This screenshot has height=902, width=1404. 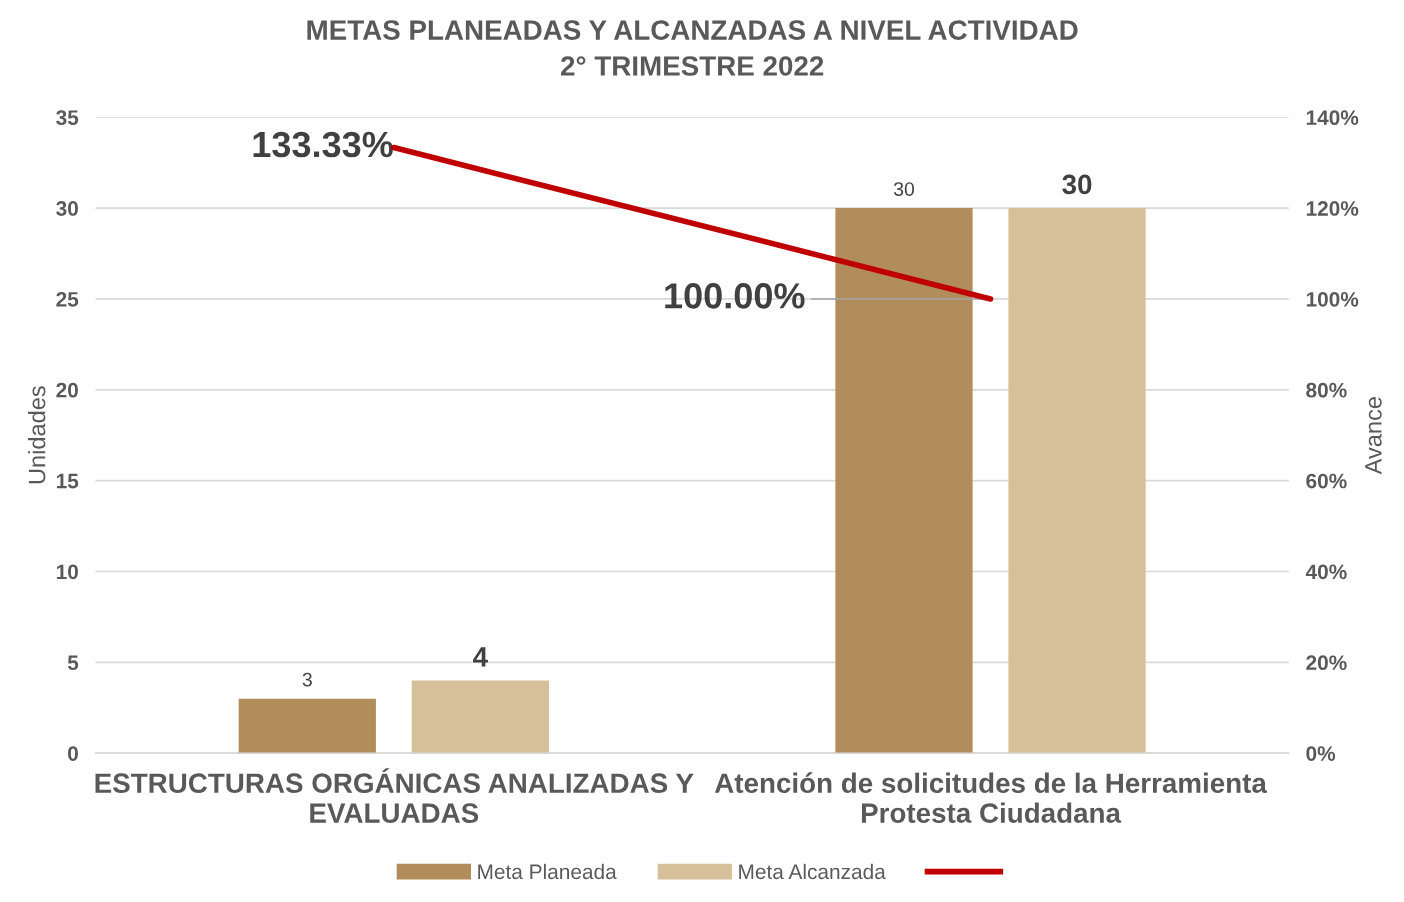 What do you see at coordinates (323, 144) in the screenshot?
I see `data-label: 133.33%` at bounding box center [323, 144].